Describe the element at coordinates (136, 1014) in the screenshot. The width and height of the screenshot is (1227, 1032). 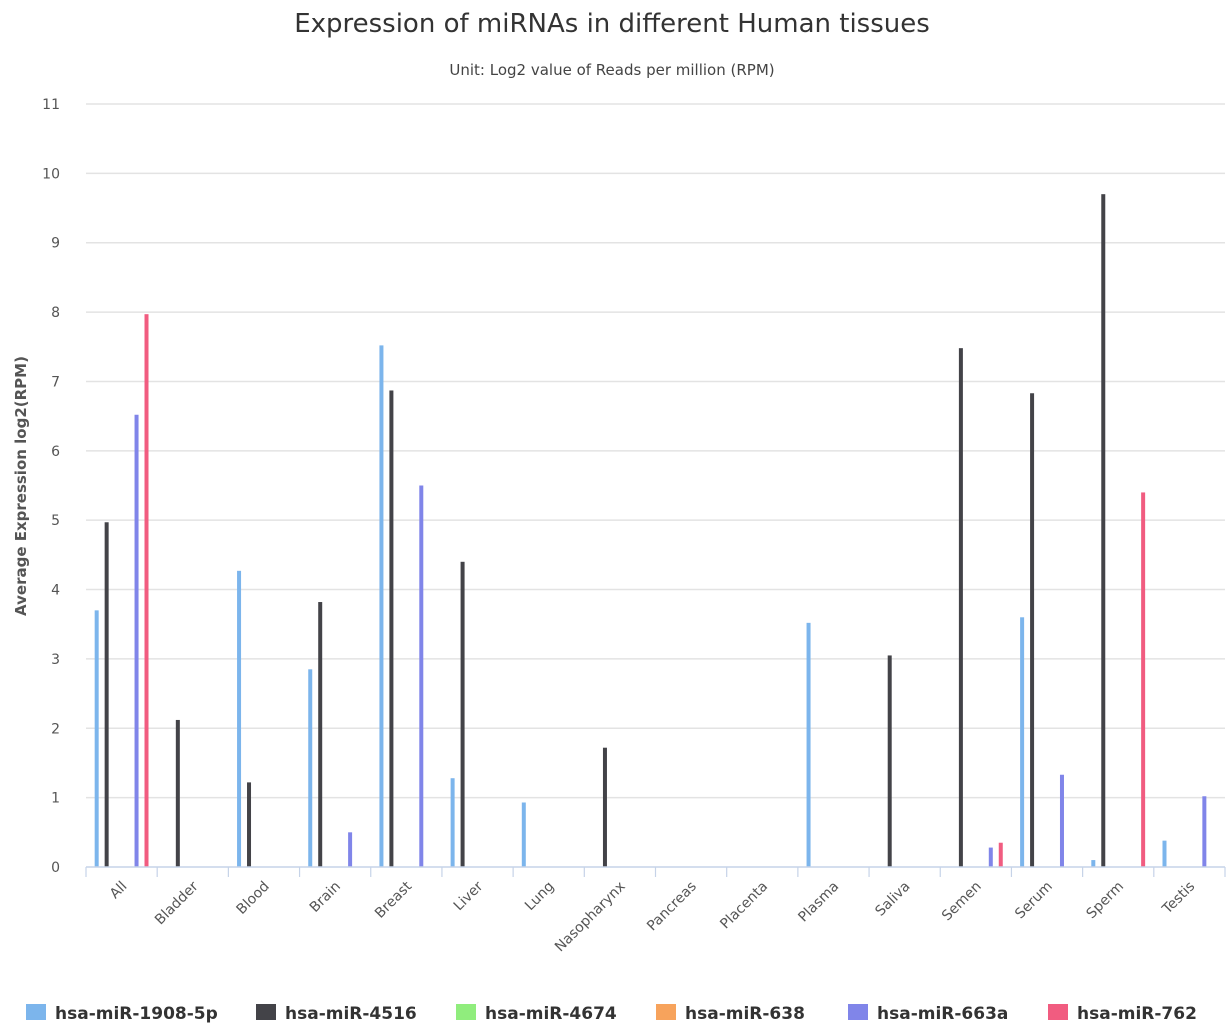
I see `legend-label: hsa-miR-1908-5p` at that location.